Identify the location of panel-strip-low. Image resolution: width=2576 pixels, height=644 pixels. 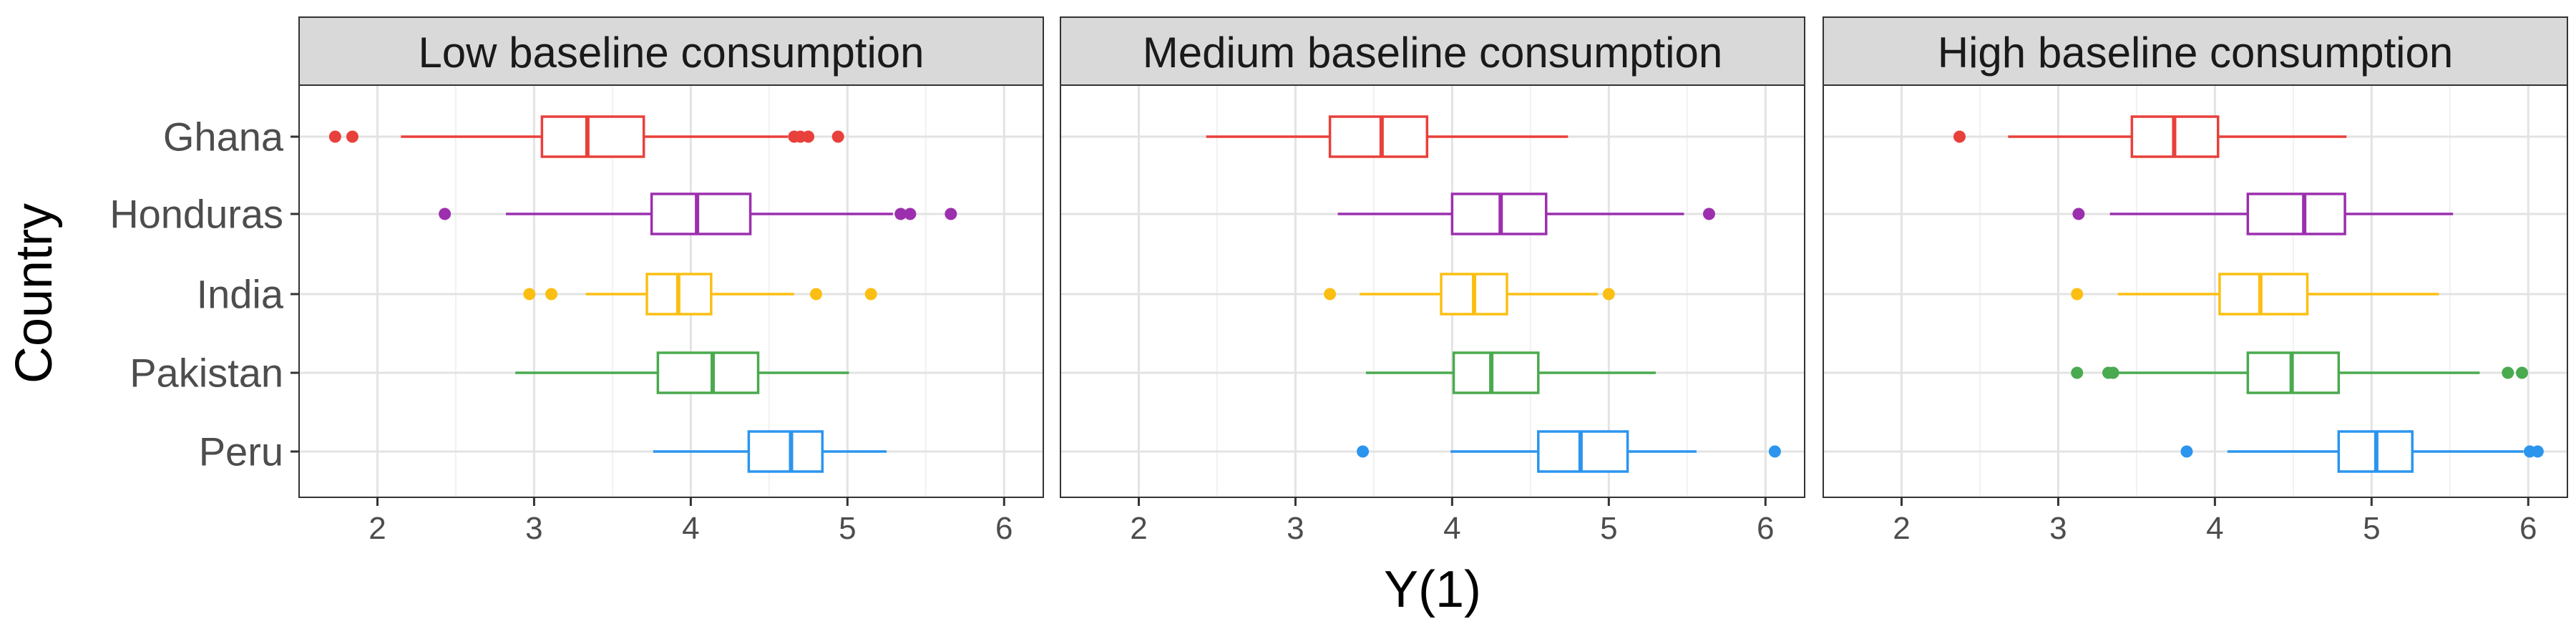
(671, 51).